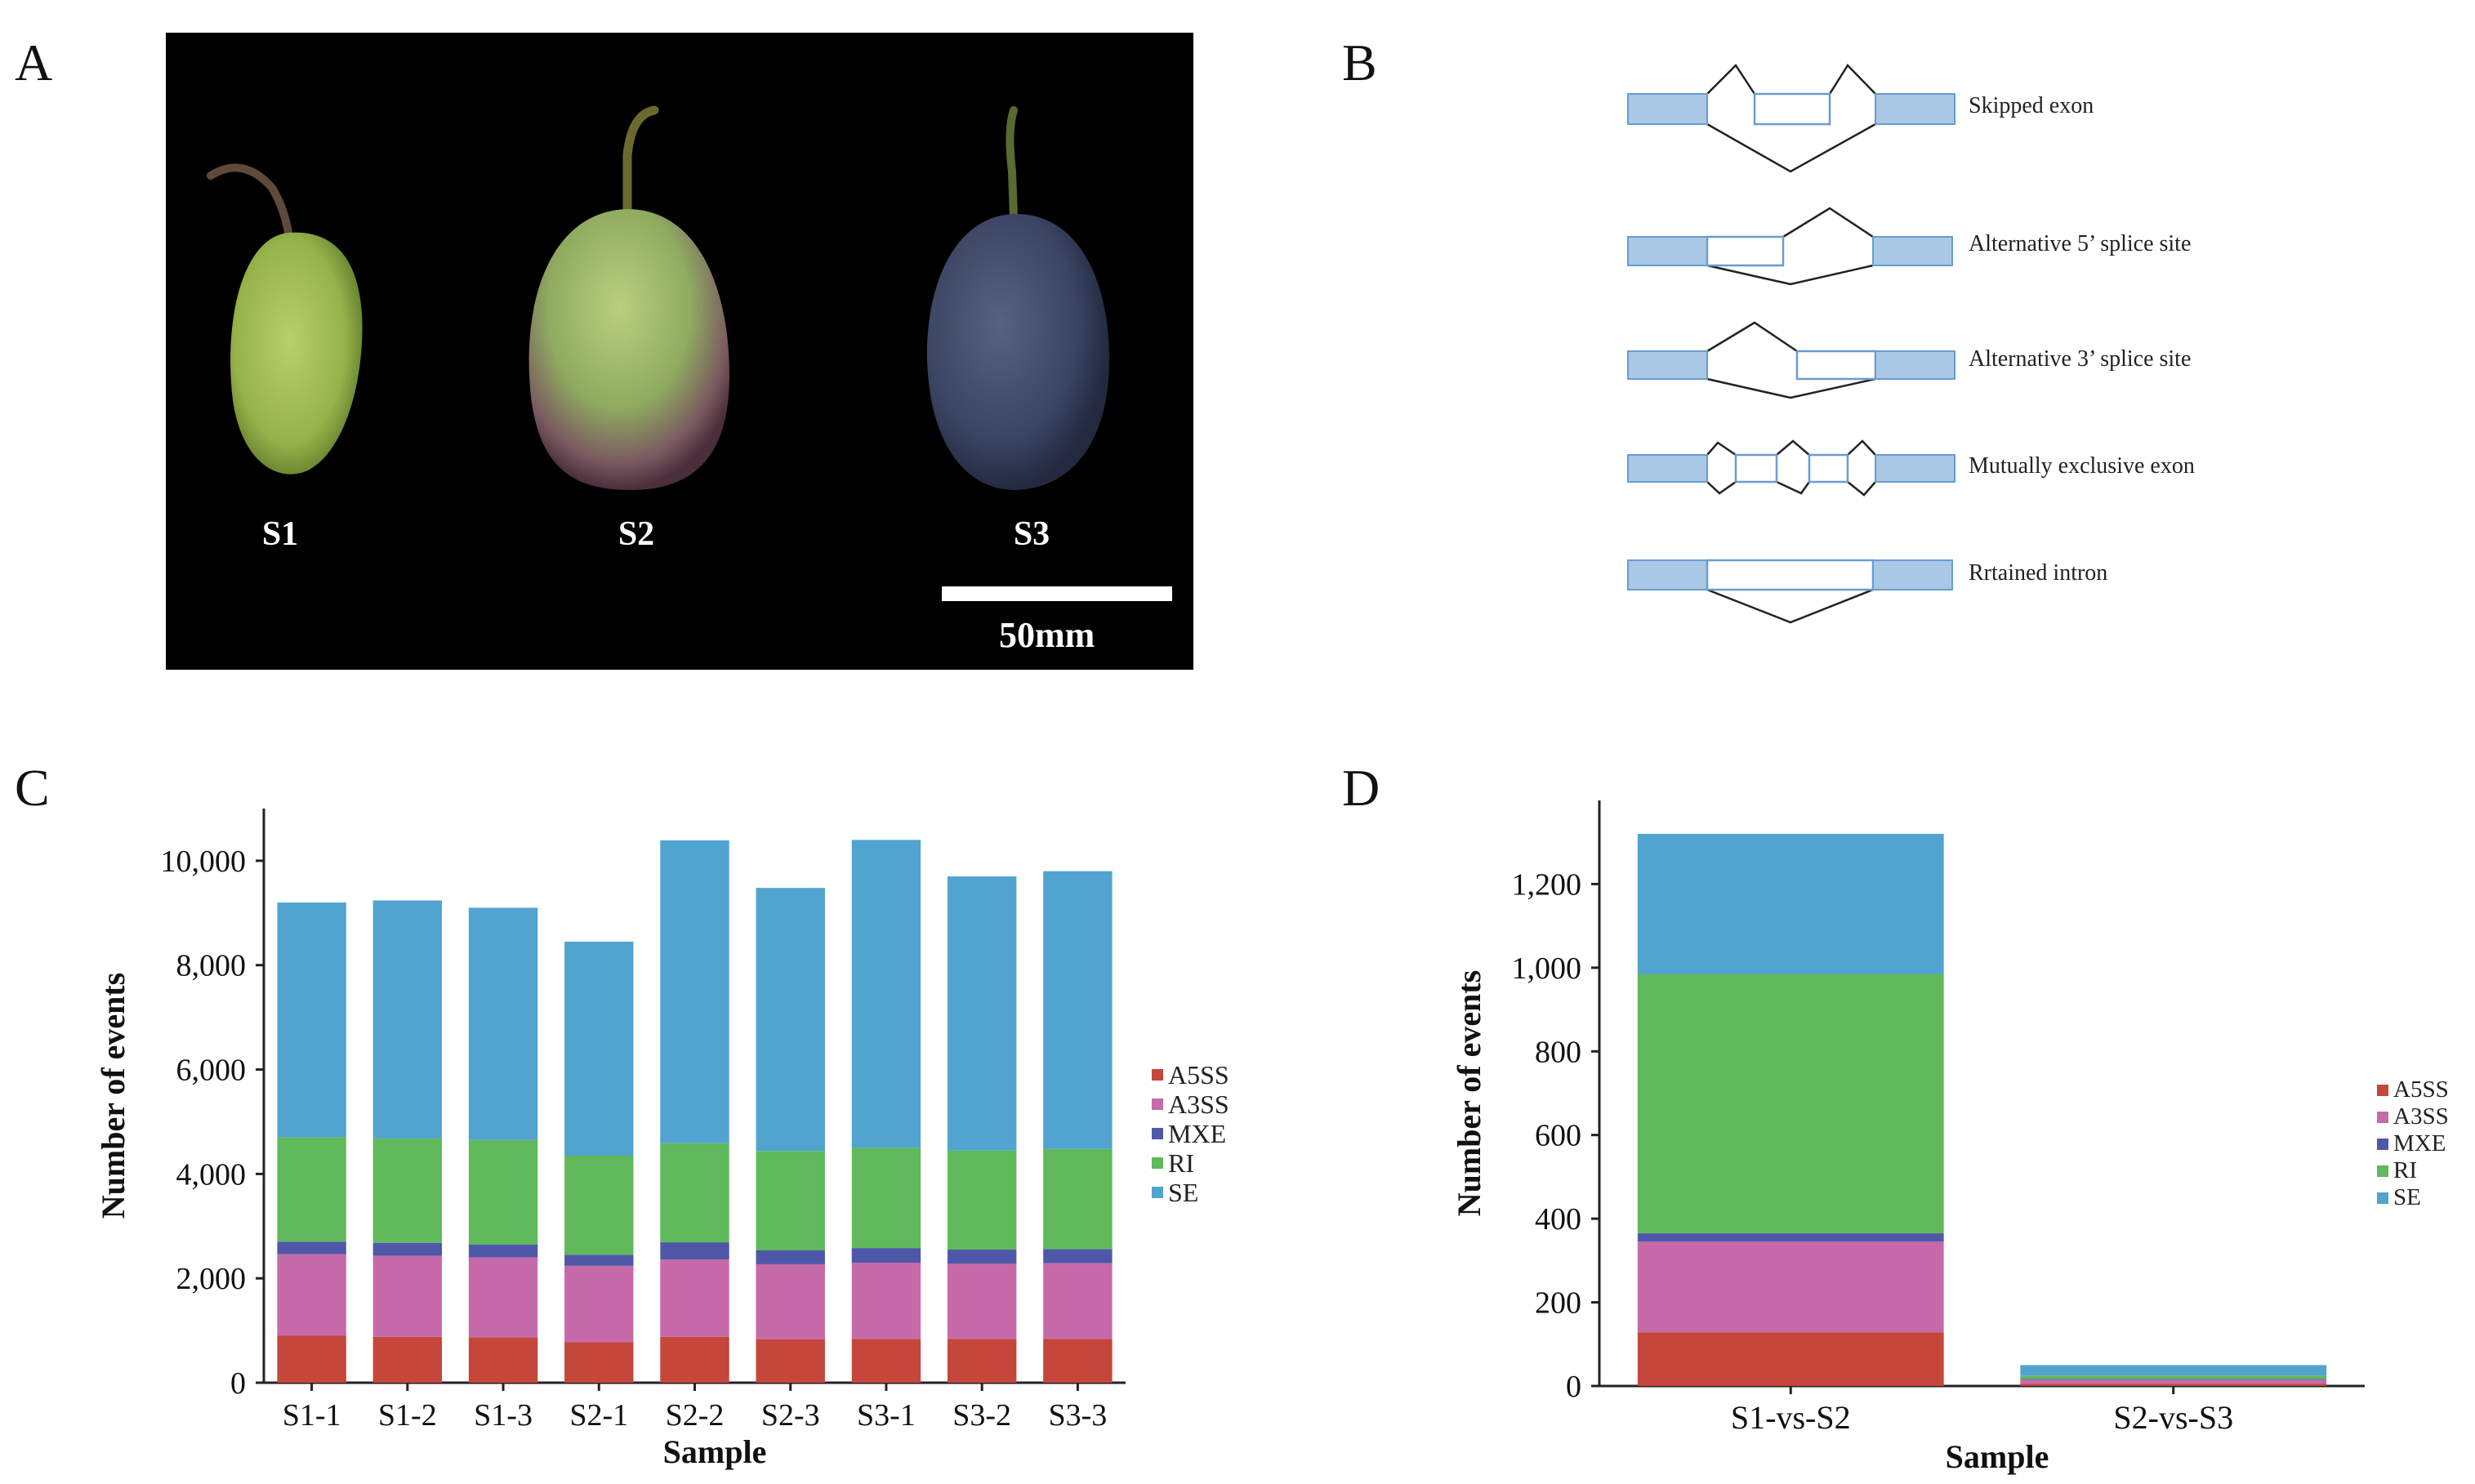  Describe the element at coordinates (1791, 343) in the screenshot. I see `splicing-diagram` at that location.